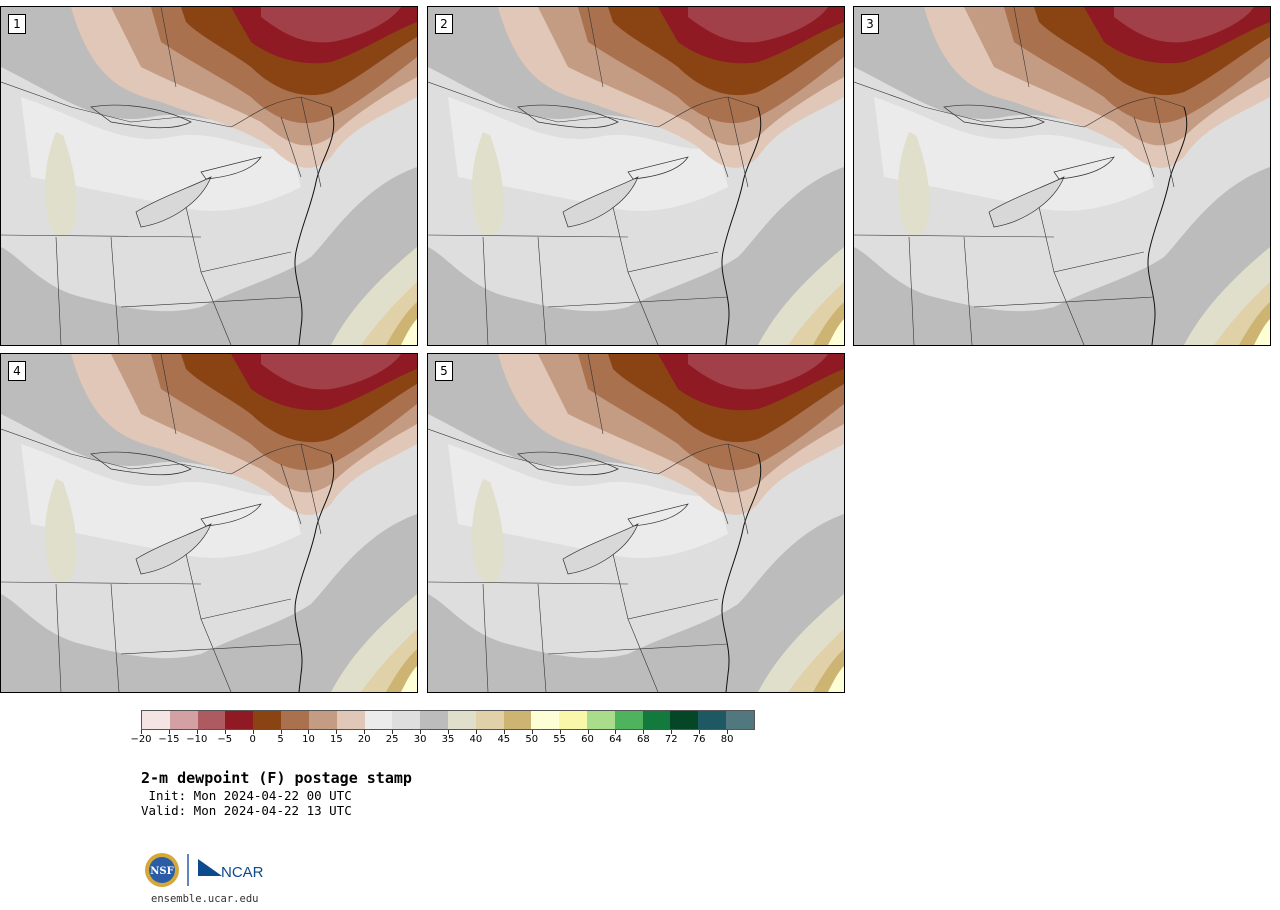  What do you see at coordinates (225, 739) in the screenshot?
I see `colorbar-tick-label: −5` at bounding box center [225, 739].